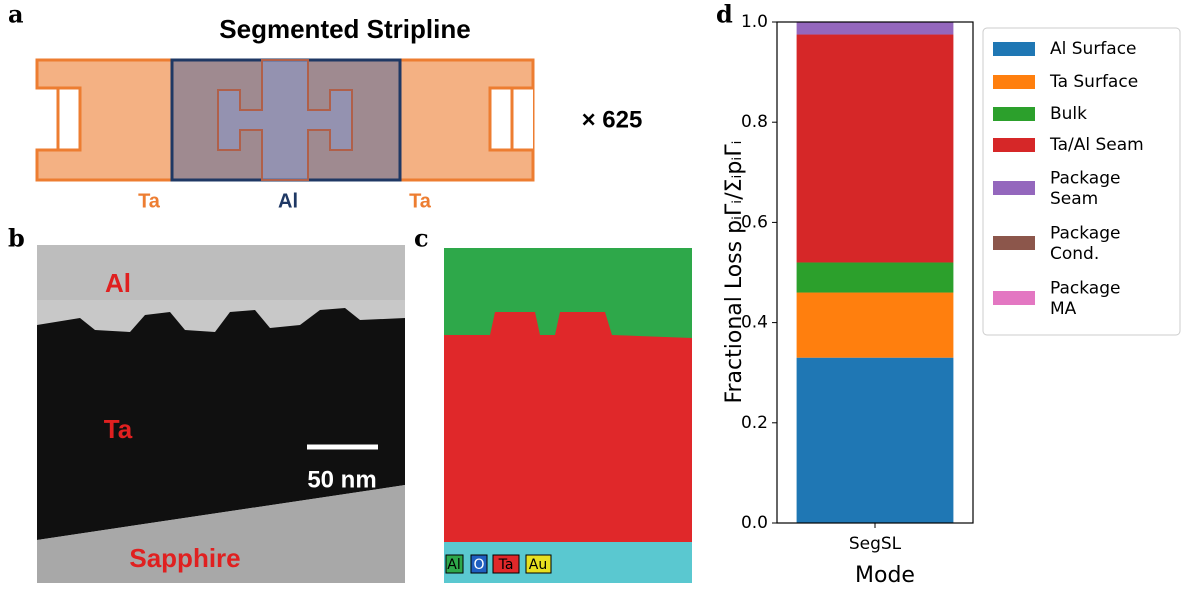 Image resolution: width=1188 pixels, height=590 pixels. I want to click on material-label: Al, so click(288, 201).